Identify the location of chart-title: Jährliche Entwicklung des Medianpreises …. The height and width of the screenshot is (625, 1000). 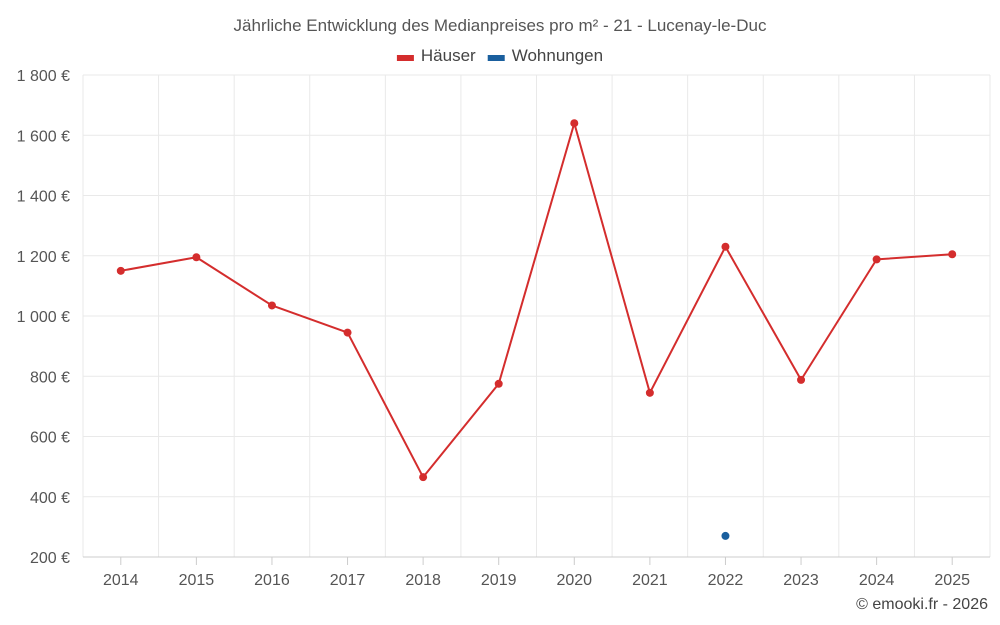
(500, 25).